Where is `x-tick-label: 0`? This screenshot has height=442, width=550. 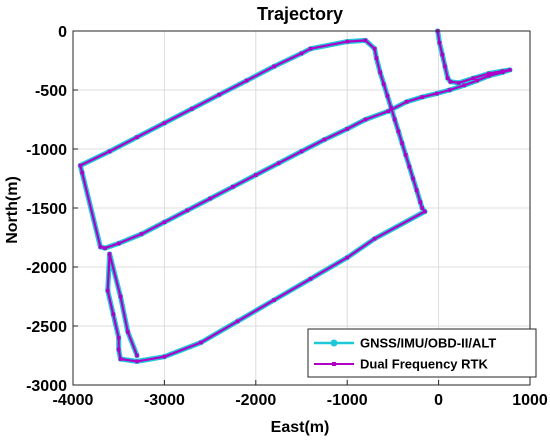 x-tick-label: 0 is located at coordinates (438, 400).